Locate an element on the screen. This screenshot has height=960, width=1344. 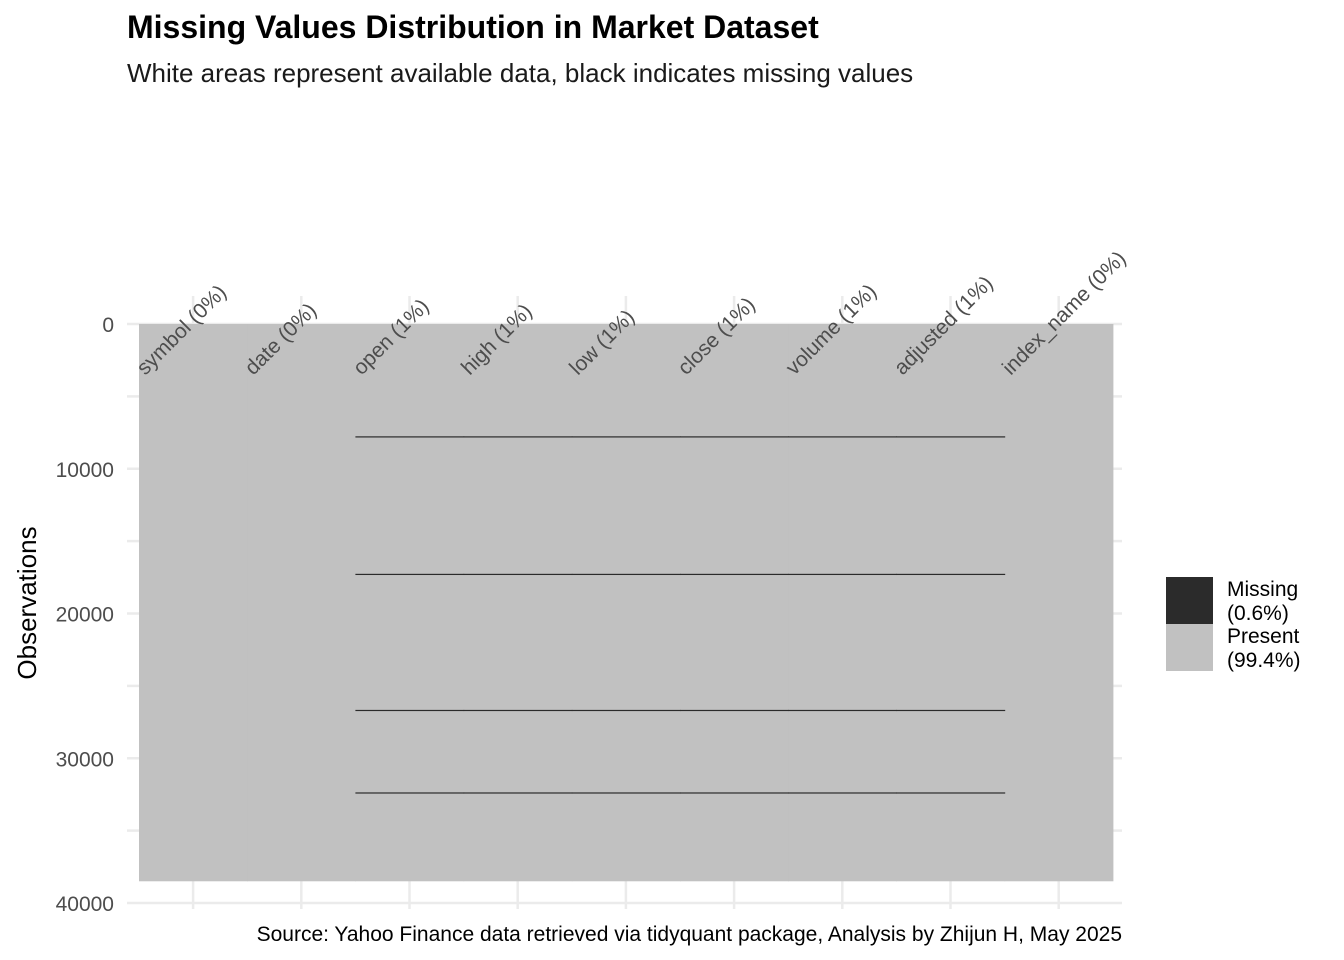
present-tile-low is located at coordinates (626, 603).